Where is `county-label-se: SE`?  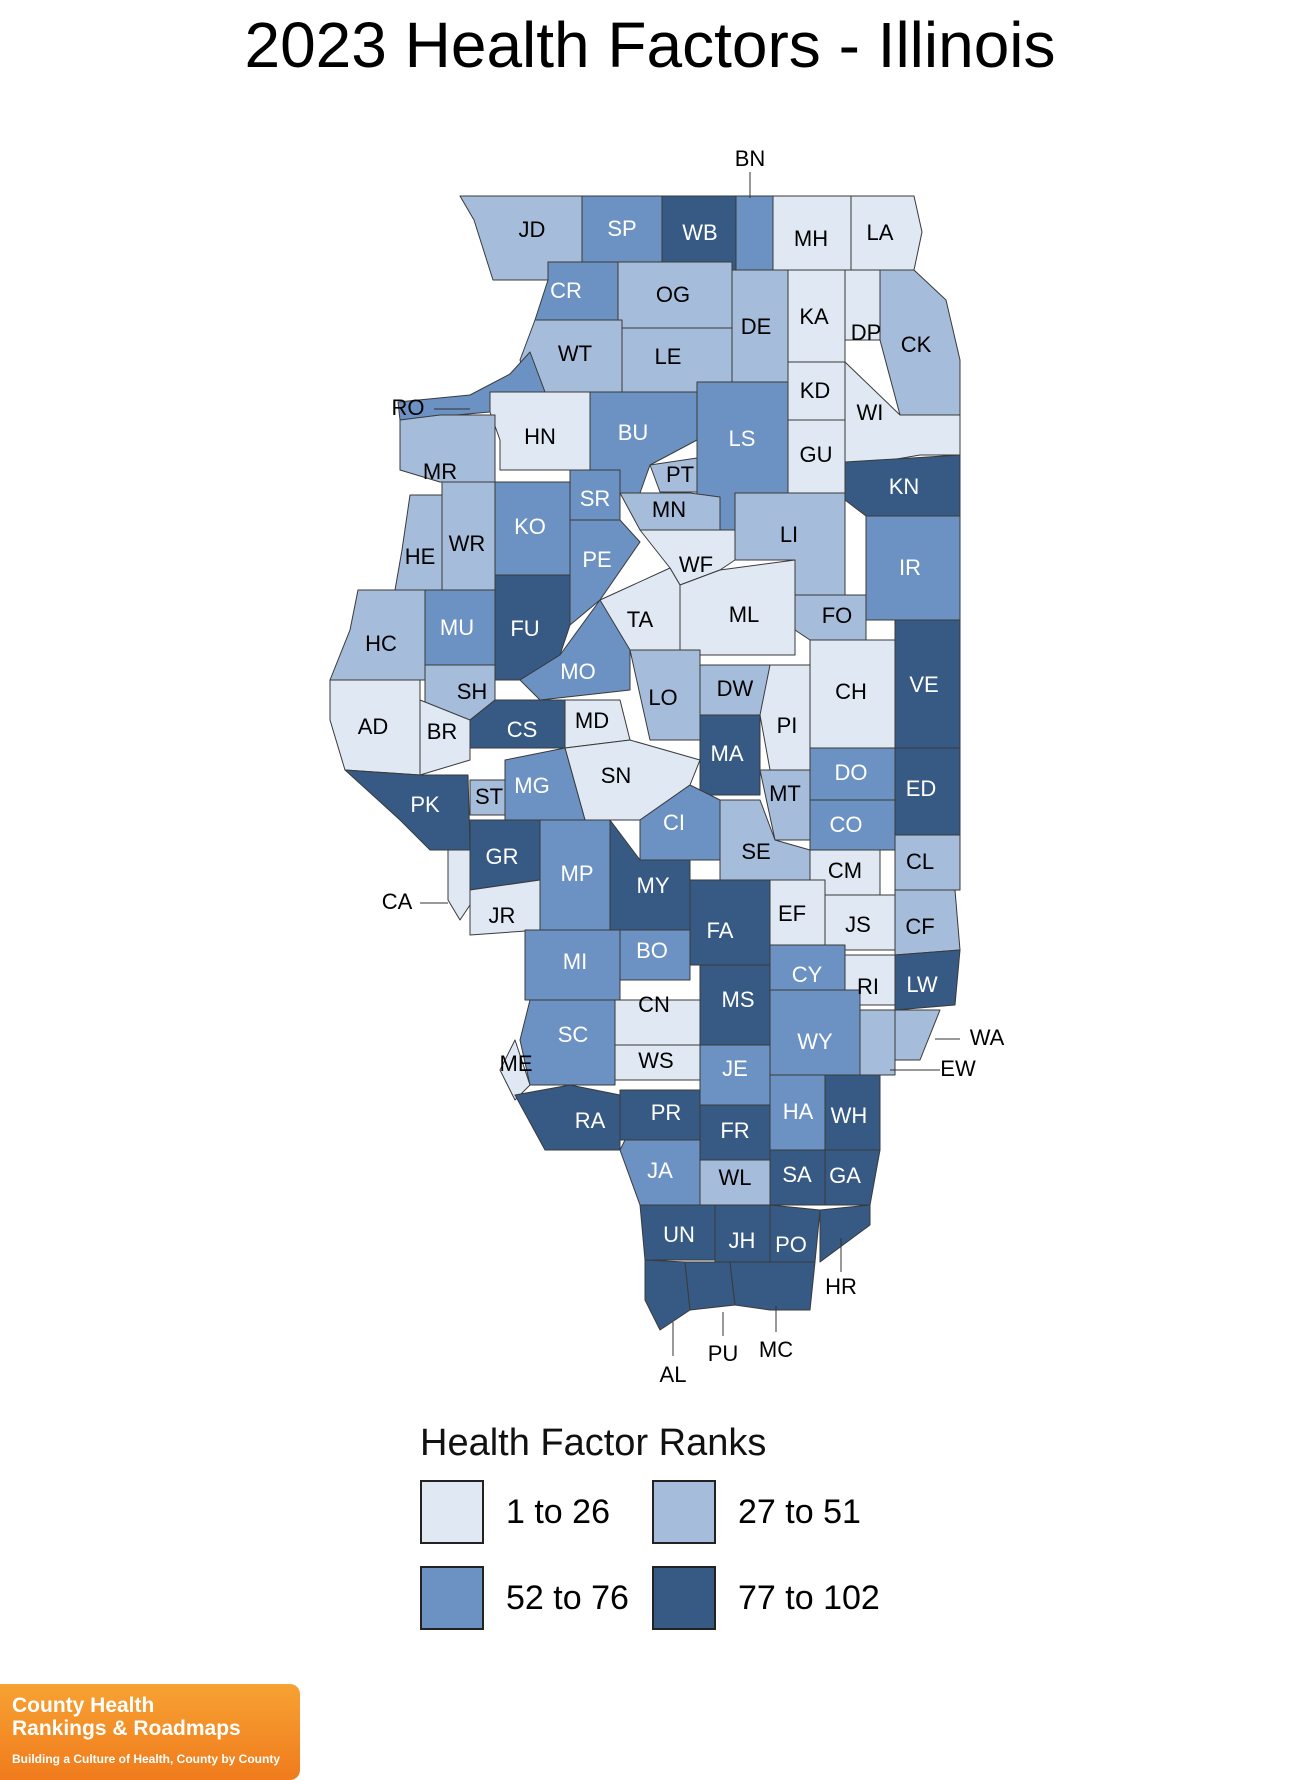 county-label-se: SE is located at coordinates (755, 851).